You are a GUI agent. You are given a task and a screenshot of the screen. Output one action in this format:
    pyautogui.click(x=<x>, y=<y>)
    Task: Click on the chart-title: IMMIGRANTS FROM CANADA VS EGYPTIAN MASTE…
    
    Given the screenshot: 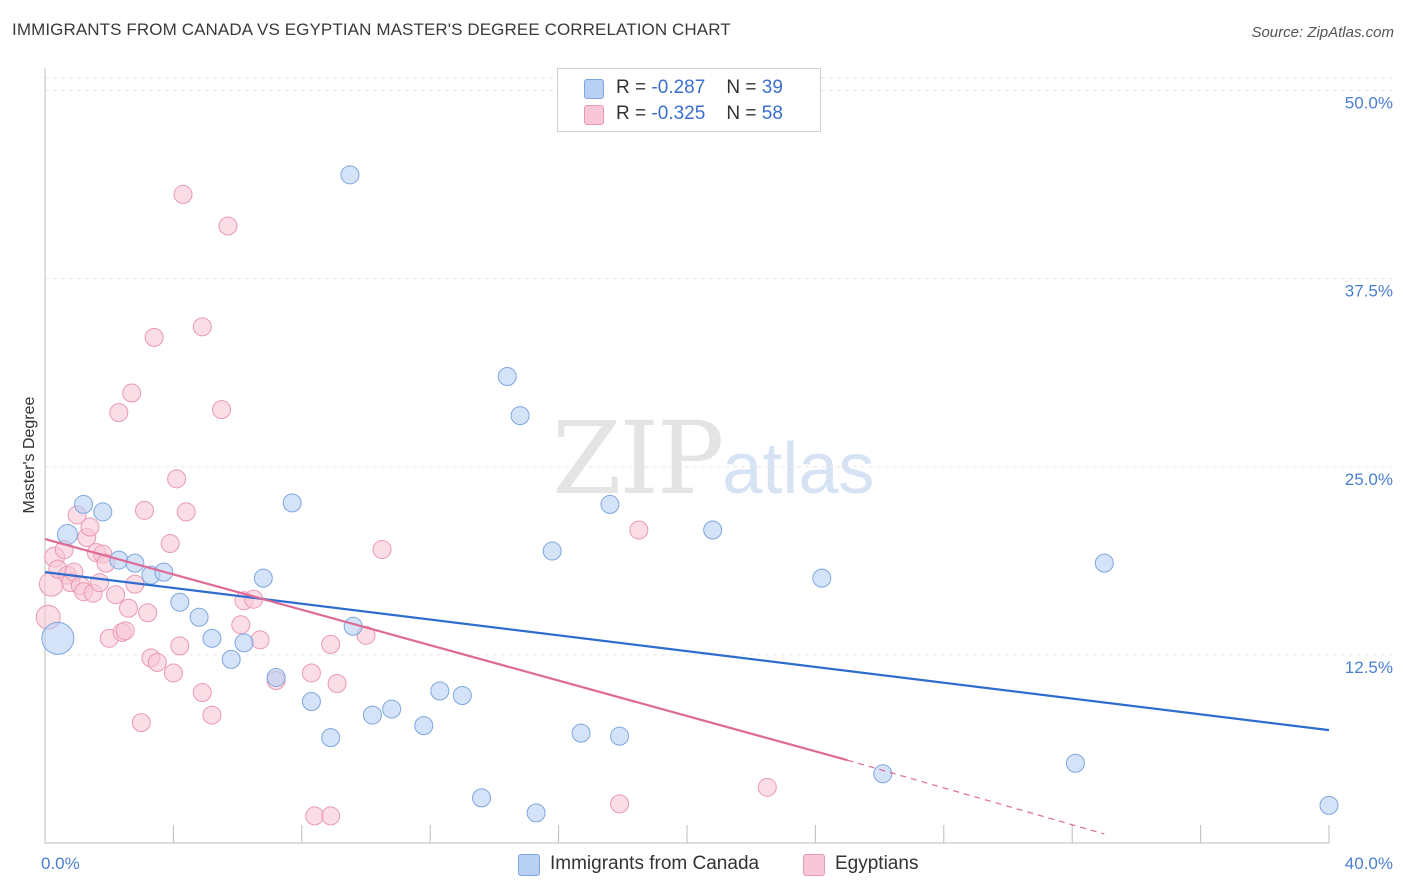 What is the action you would take?
    pyautogui.click(x=371, y=29)
    